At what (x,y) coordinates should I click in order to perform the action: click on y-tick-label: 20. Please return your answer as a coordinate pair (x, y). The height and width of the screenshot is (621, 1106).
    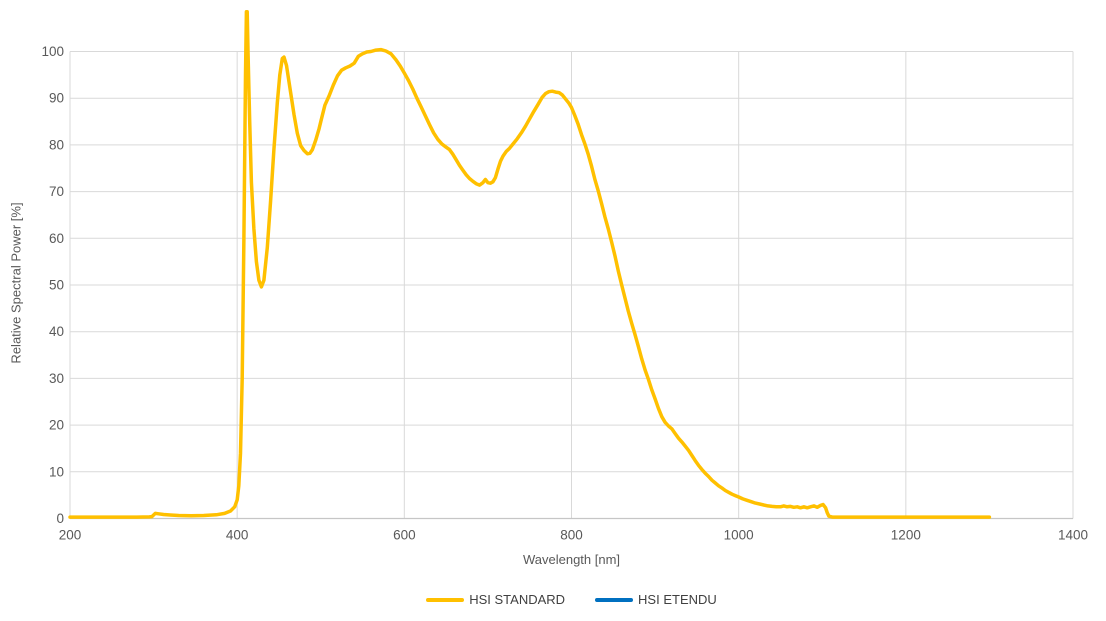
    Looking at the image, I should click on (56, 425).